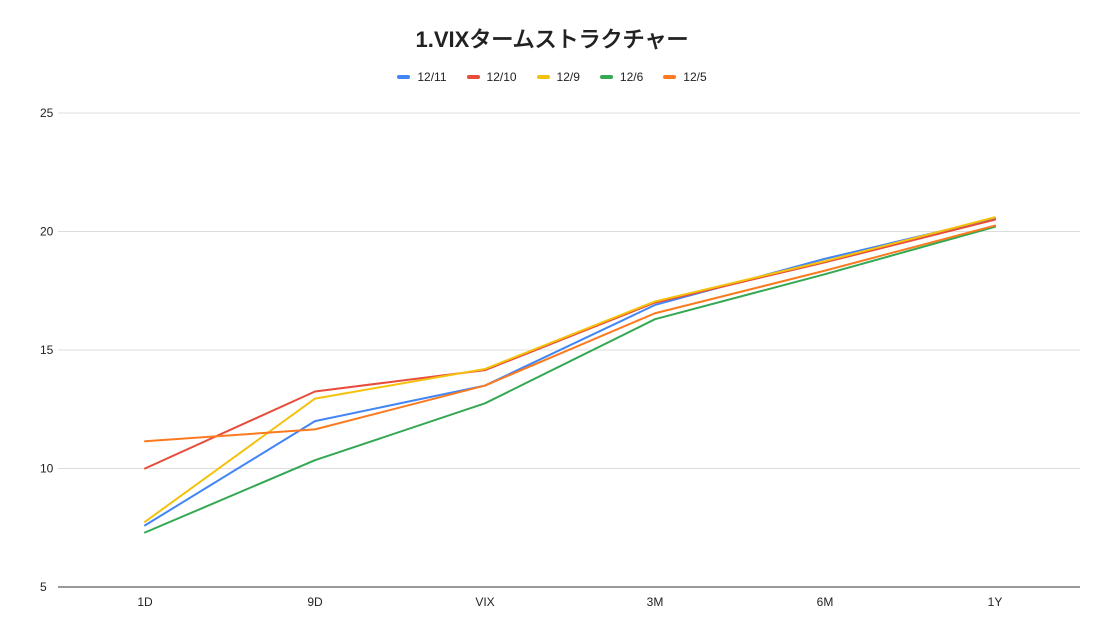 This screenshot has height=635, width=1104. I want to click on y-tick-label: 15, so click(47, 350).